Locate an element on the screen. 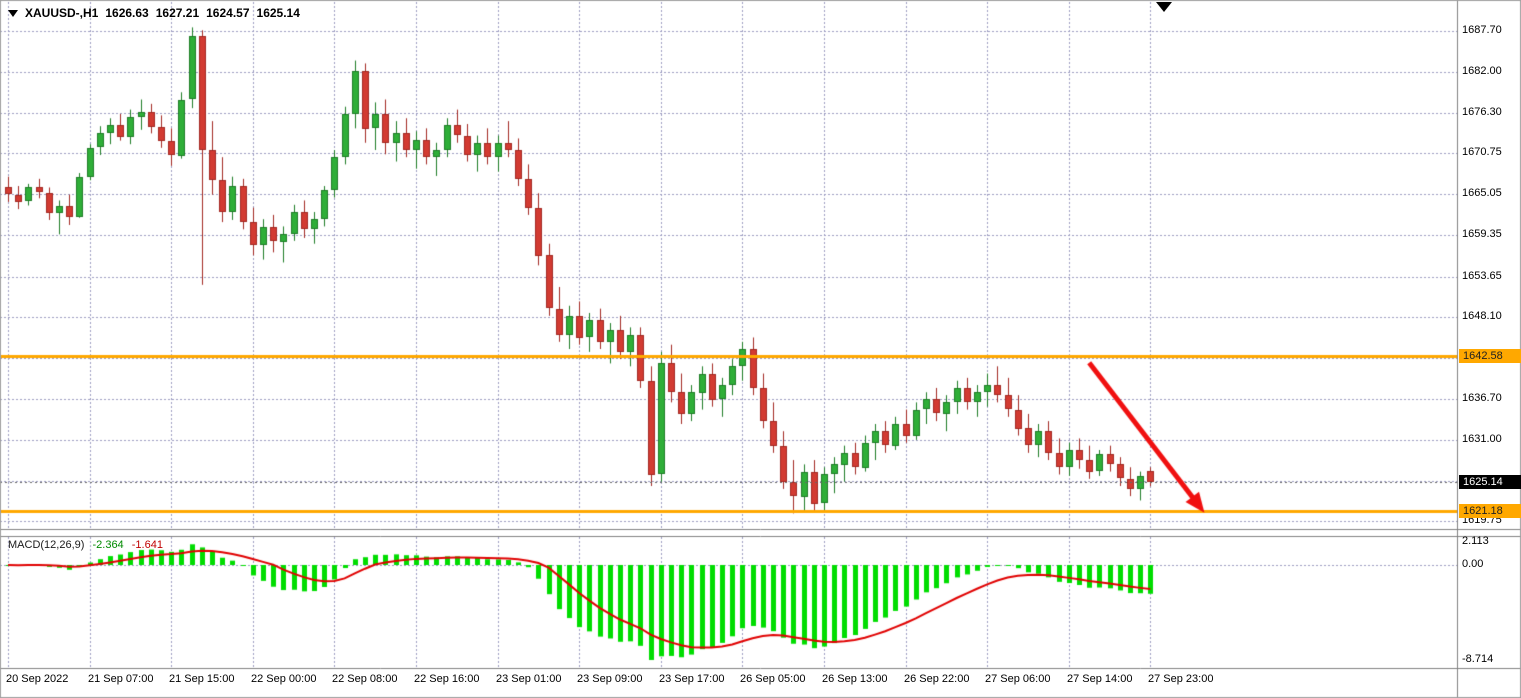 This screenshot has height=698, width=1521. support-price-tag: 1621.18 is located at coordinates (1490, 511).